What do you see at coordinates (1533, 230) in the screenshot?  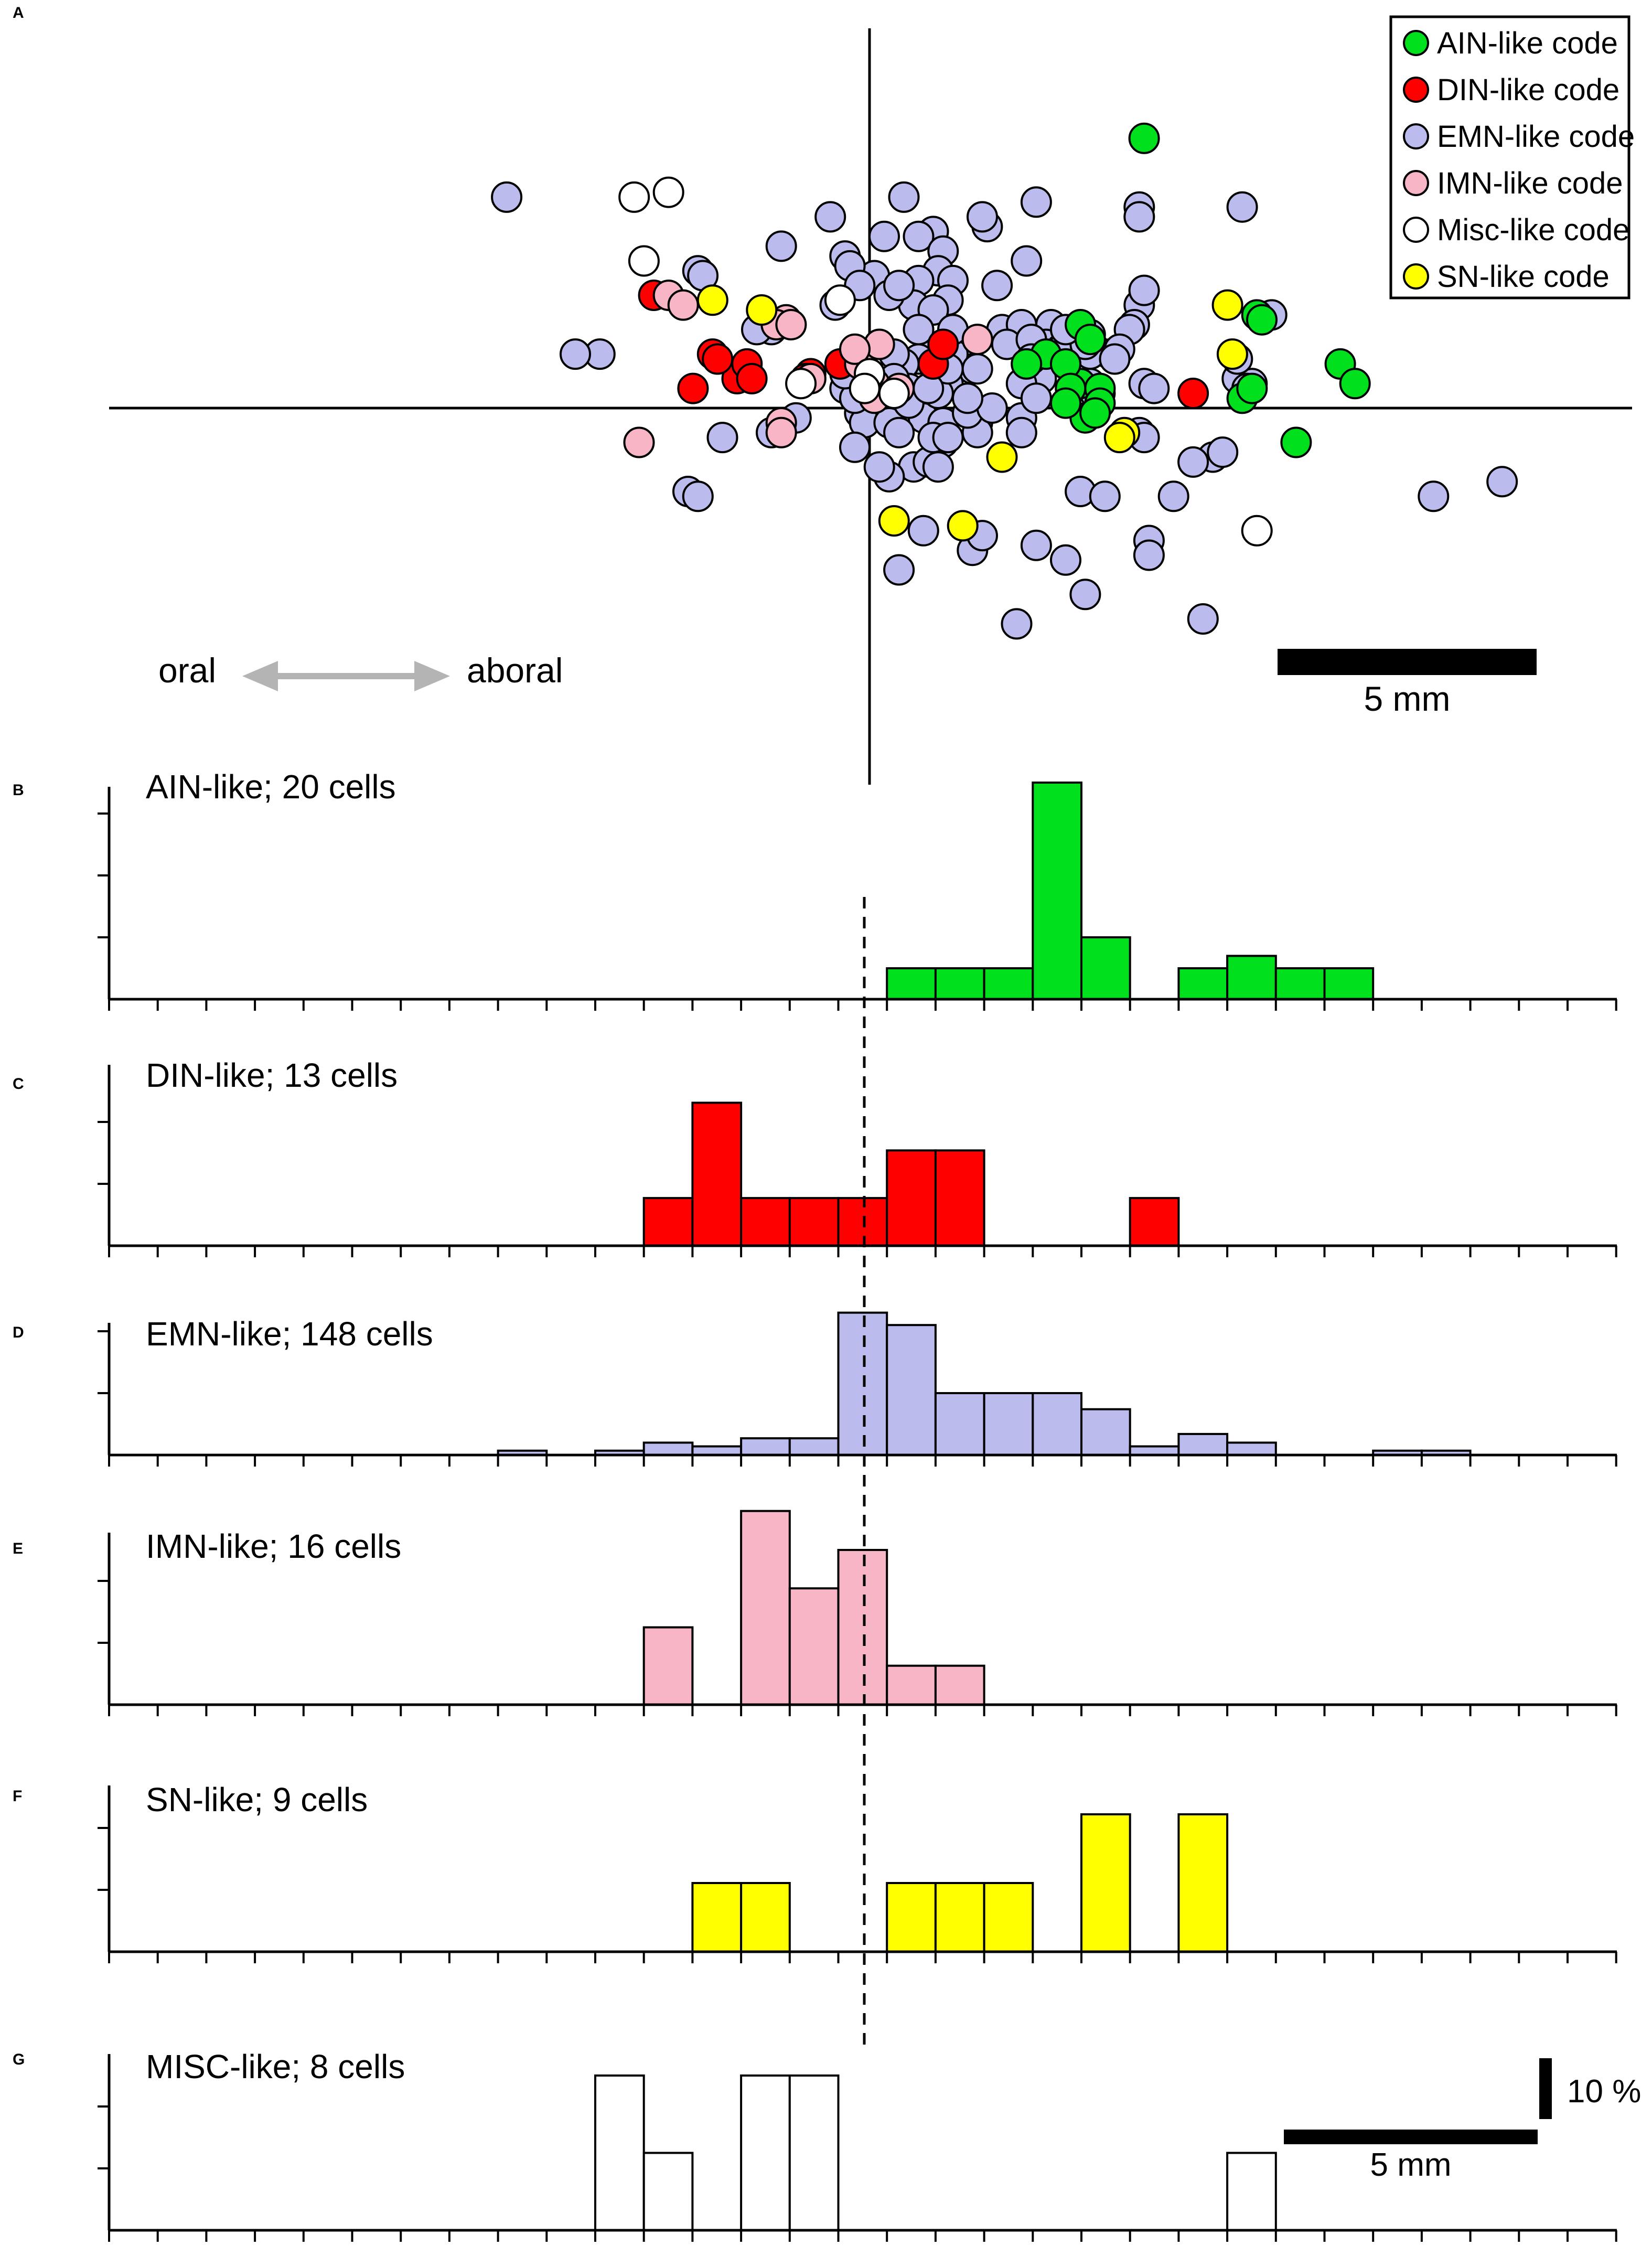 I see `legend-label-misc: Misc-like code` at bounding box center [1533, 230].